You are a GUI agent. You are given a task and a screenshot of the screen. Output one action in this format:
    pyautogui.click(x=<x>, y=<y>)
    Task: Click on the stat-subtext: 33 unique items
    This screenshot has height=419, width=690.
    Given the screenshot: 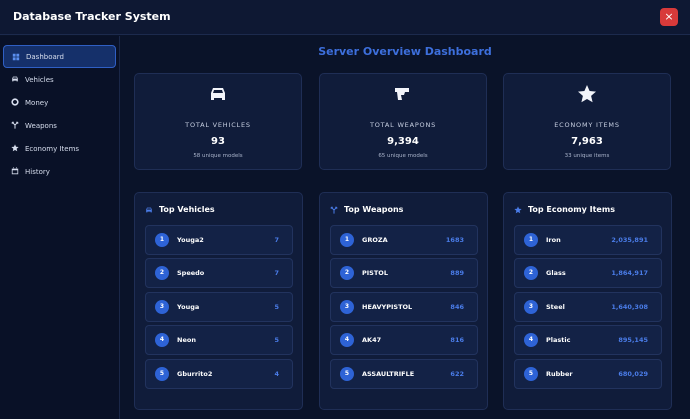 What is the action you would take?
    pyautogui.click(x=587, y=156)
    